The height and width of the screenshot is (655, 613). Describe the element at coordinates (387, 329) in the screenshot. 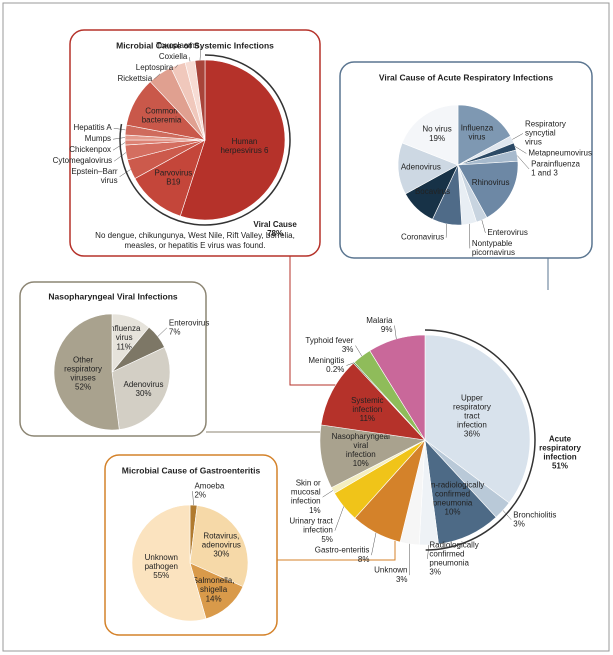

I see `value-label: 9%` at that location.